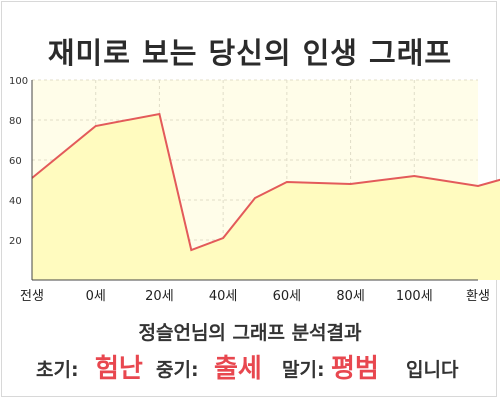  I want to click on late-value: 평범, so click(355, 369).